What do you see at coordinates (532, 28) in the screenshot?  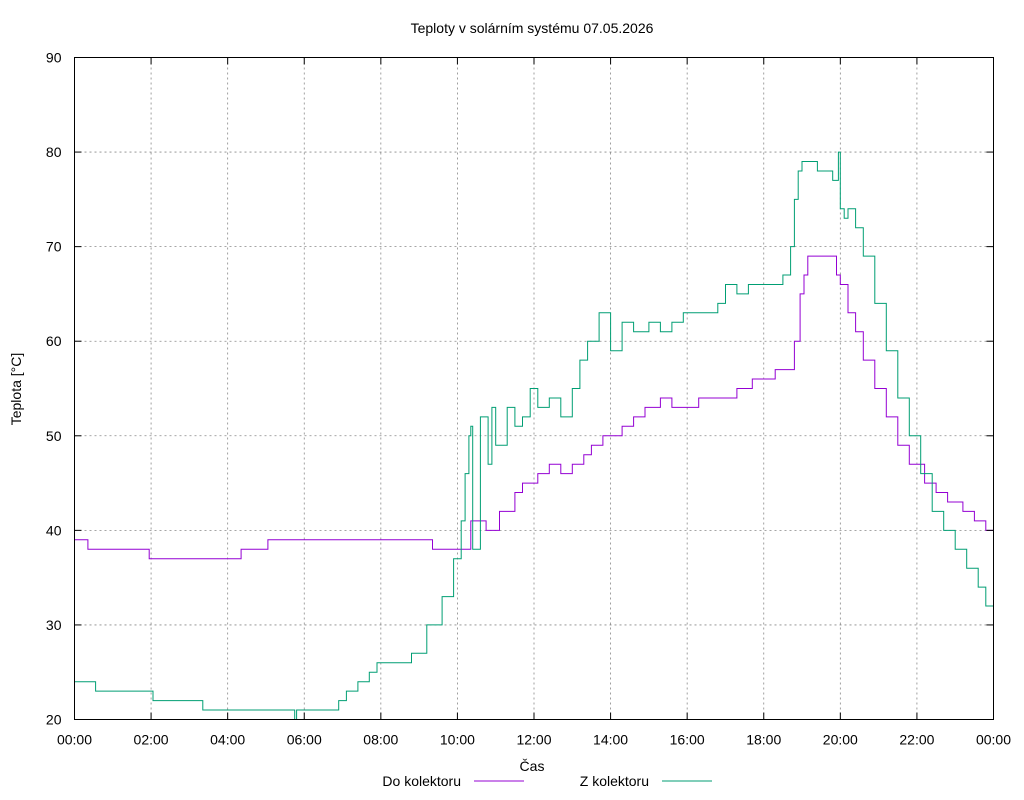 I see `chart-title: Teploty v solárním systému 07.05.2026` at bounding box center [532, 28].